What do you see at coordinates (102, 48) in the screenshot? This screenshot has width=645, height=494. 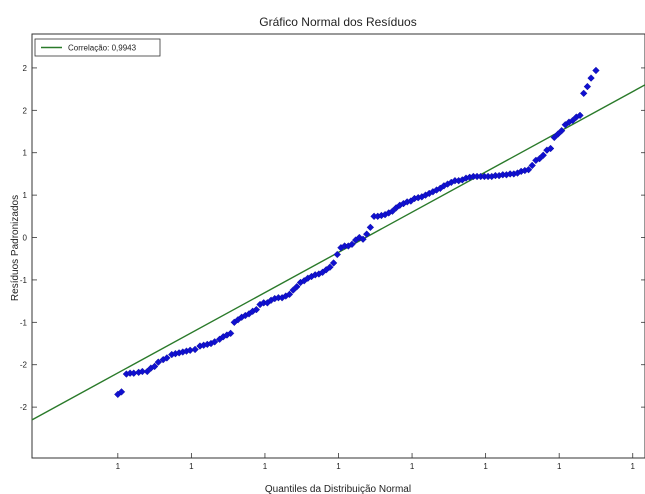 I see `legend-label: Correlação: 0,9943` at bounding box center [102, 48].